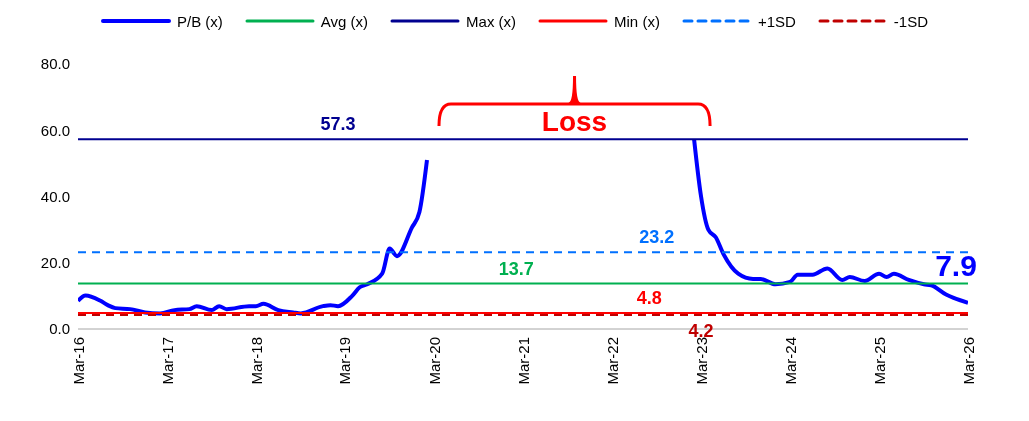  Describe the element at coordinates (956, 265) in the screenshot. I see `annotation: 7.9` at that location.